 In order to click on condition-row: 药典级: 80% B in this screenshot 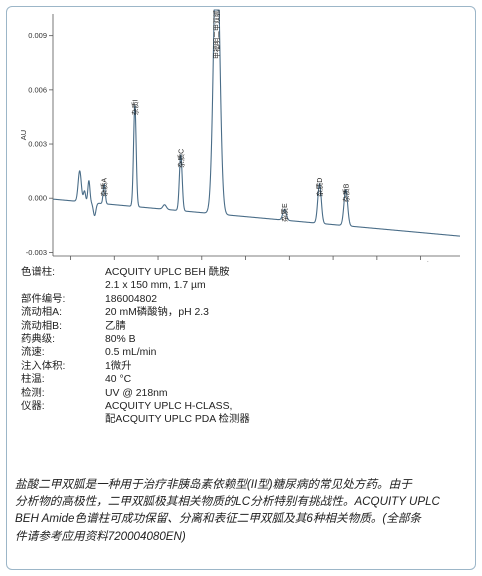, I will do `click(171, 339)`.